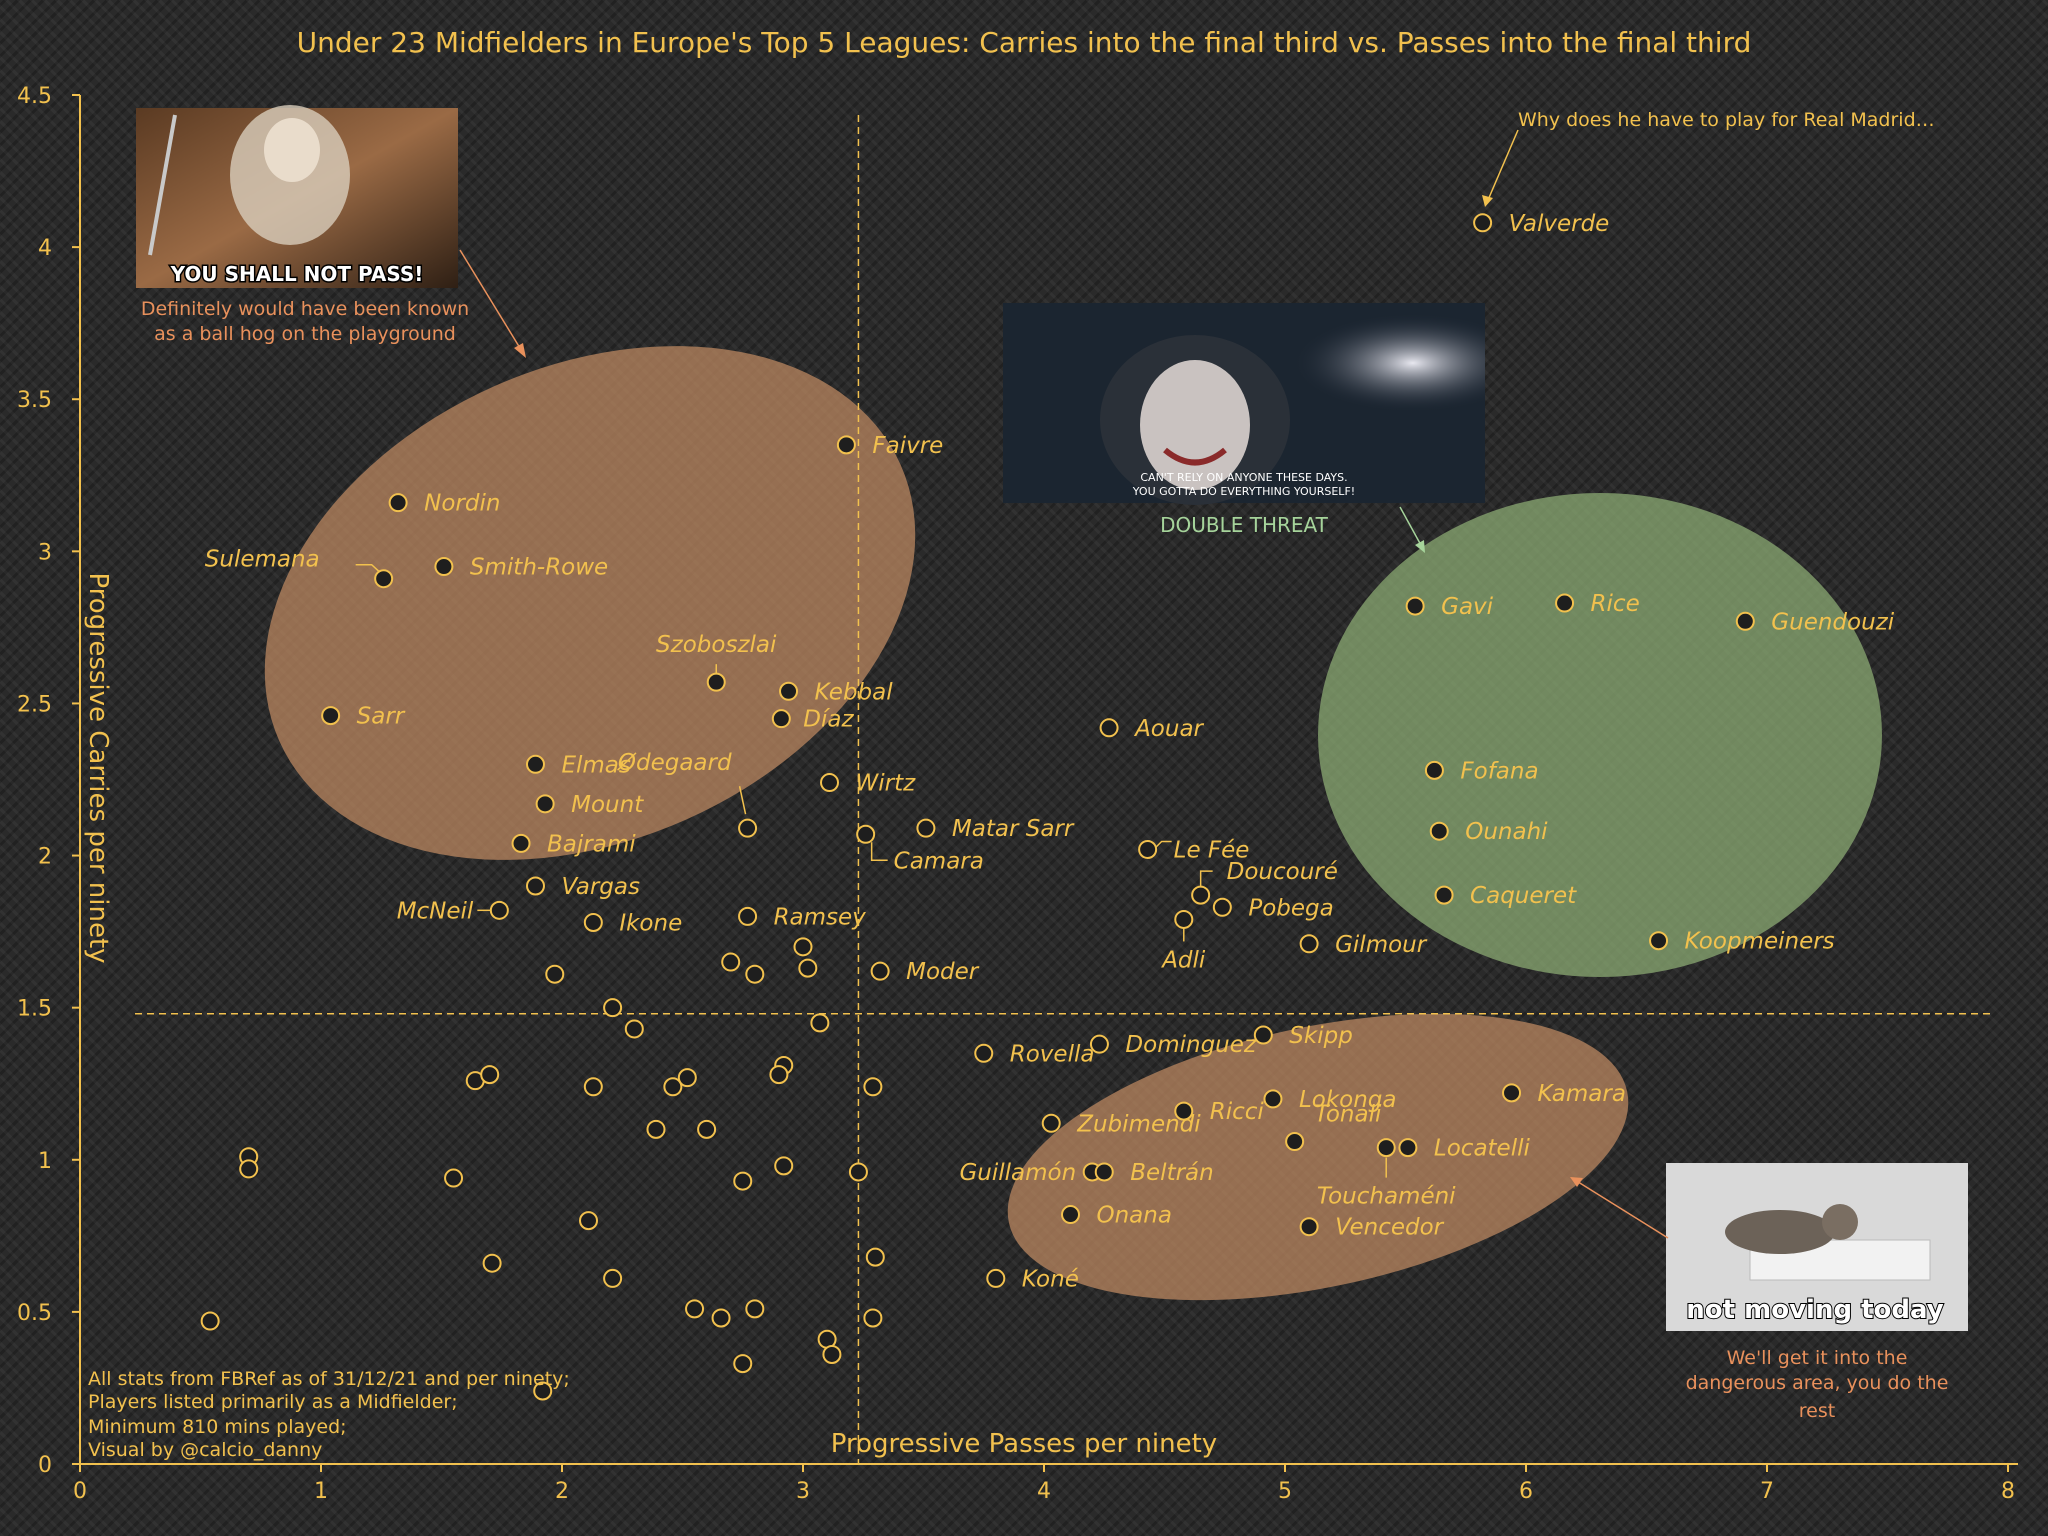 The image size is (2048, 1536). Describe the element at coordinates (45, 248) in the screenshot. I see `y-tick-label: 4` at that location.